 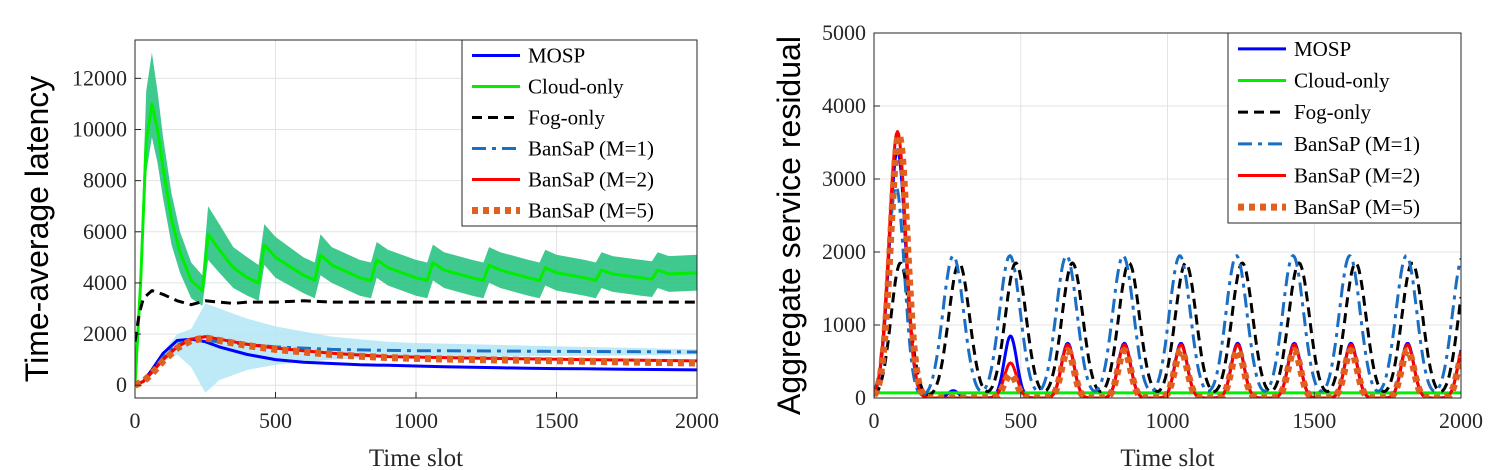 What do you see at coordinates (99, 77) in the screenshot?
I see `y-tick-label: 12000` at bounding box center [99, 77].